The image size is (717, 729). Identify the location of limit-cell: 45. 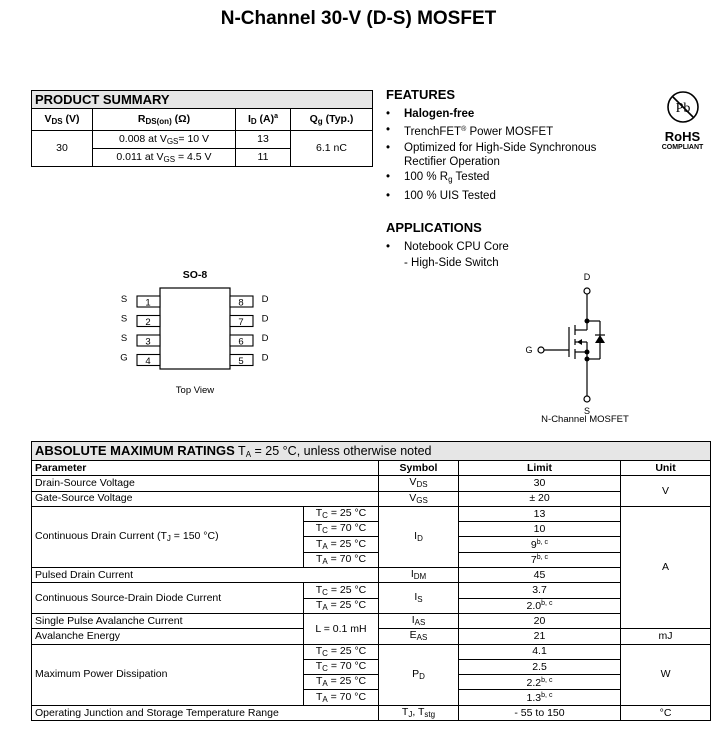
(539, 575).